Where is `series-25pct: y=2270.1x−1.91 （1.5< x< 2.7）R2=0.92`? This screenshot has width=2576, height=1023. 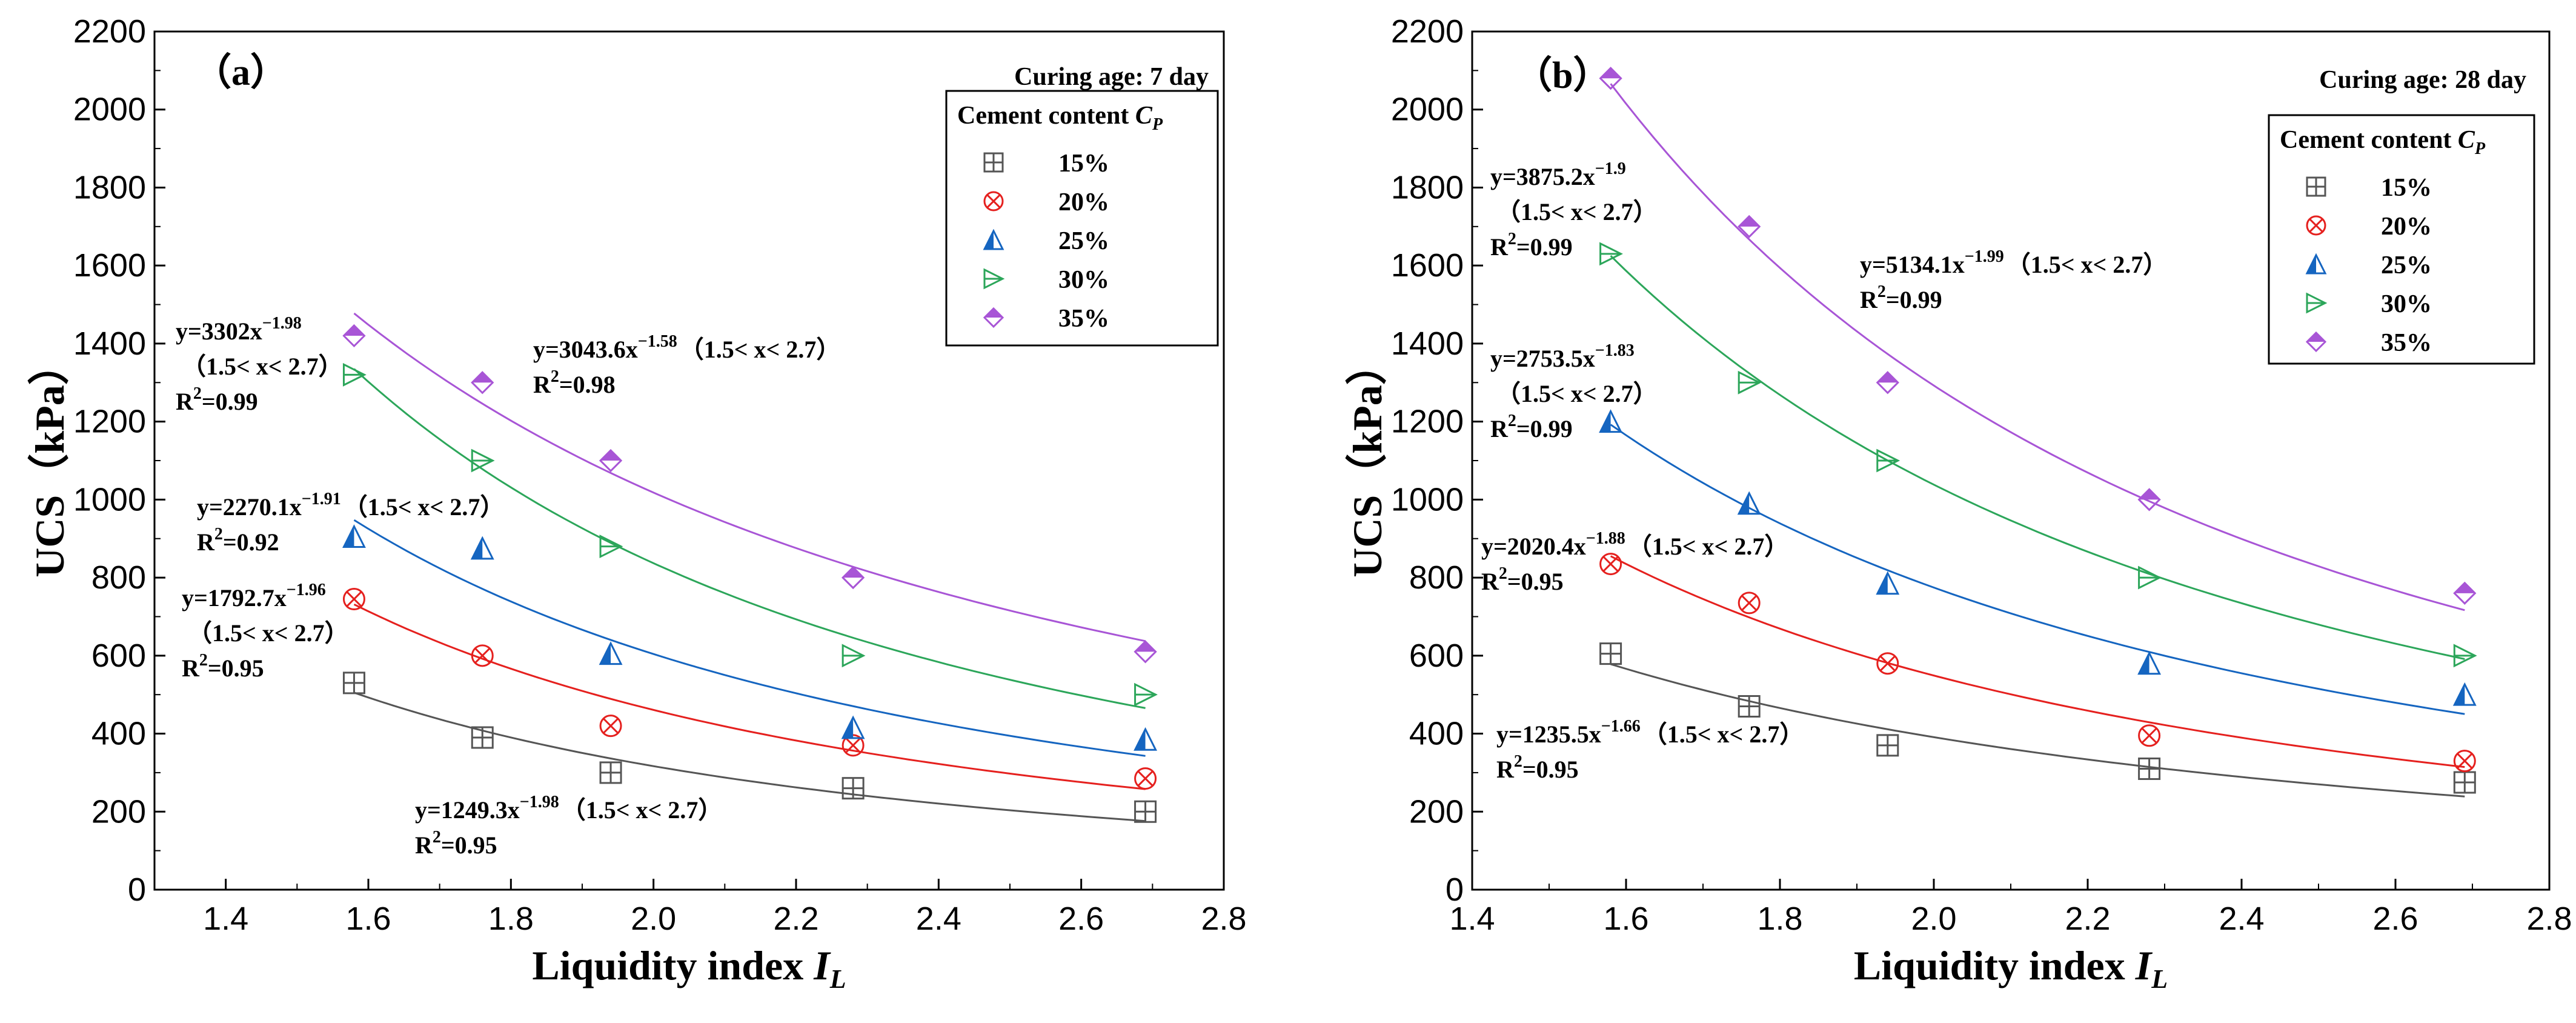 series-25pct: y=2270.1x−1.91 （1.5< x< 2.7）R2=0.92 is located at coordinates (677, 623).